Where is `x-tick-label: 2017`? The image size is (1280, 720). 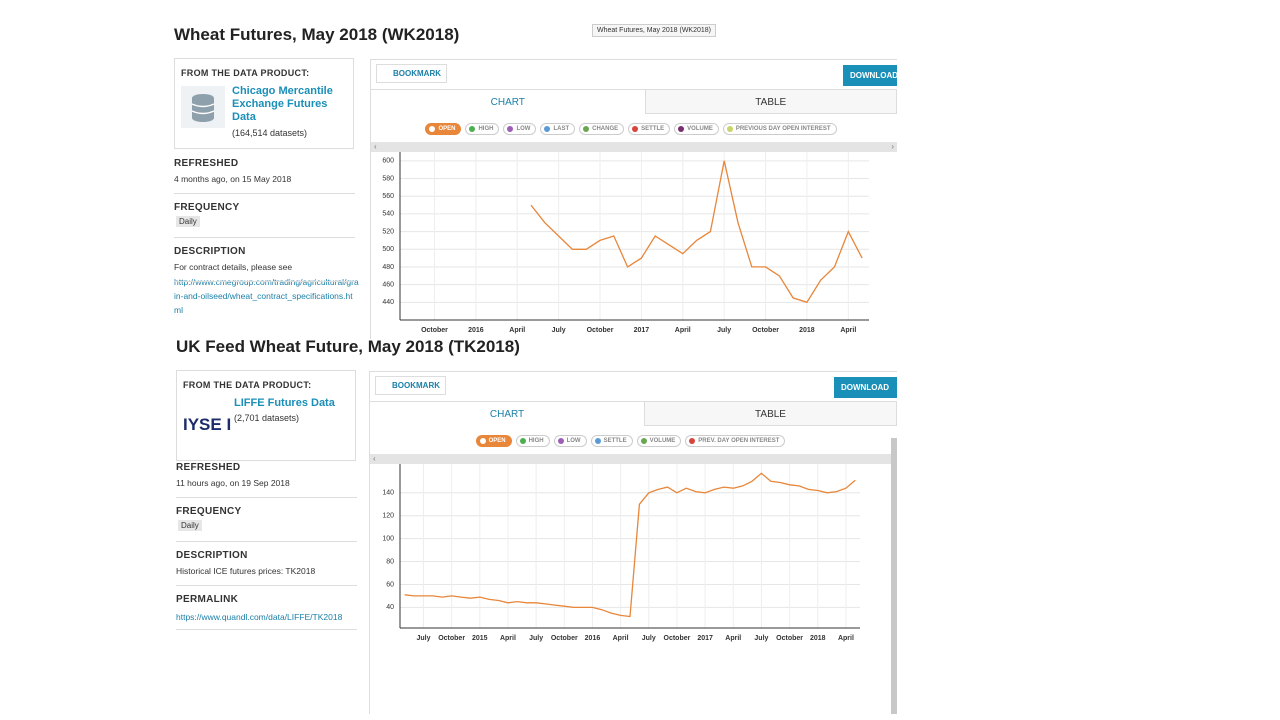 x-tick-label: 2017 is located at coordinates (705, 638).